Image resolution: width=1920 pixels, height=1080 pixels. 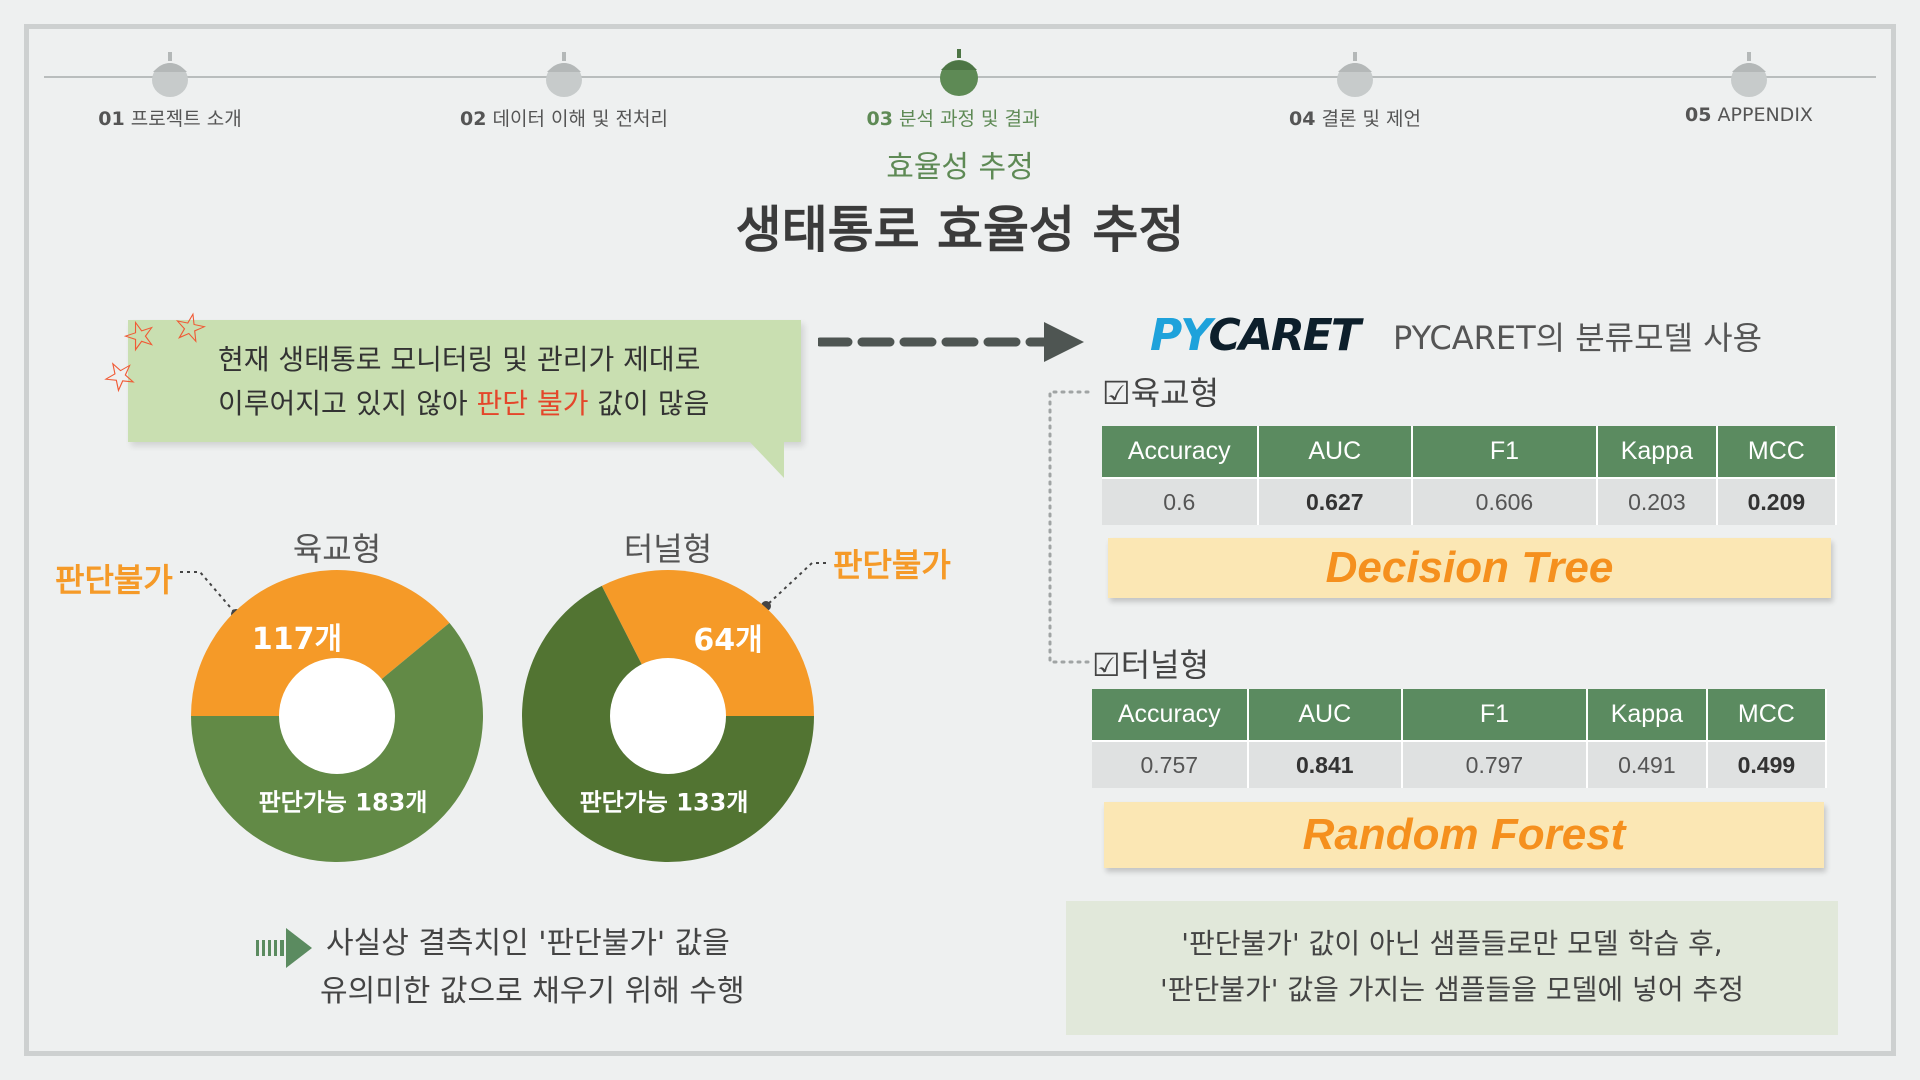 What do you see at coordinates (960, 230) in the screenshot?
I see `page-title: 생태통로 효율성 추정` at bounding box center [960, 230].